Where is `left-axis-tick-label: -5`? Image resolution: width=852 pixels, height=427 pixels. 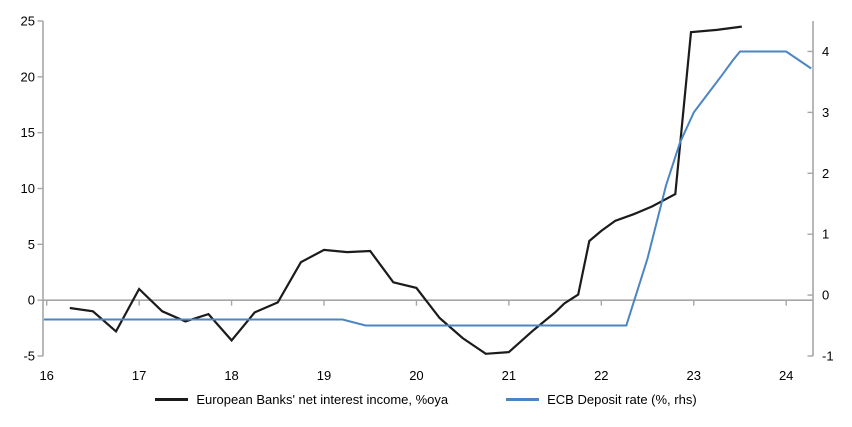 left-axis-tick-label: -5 is located at coordinates (29, 356).